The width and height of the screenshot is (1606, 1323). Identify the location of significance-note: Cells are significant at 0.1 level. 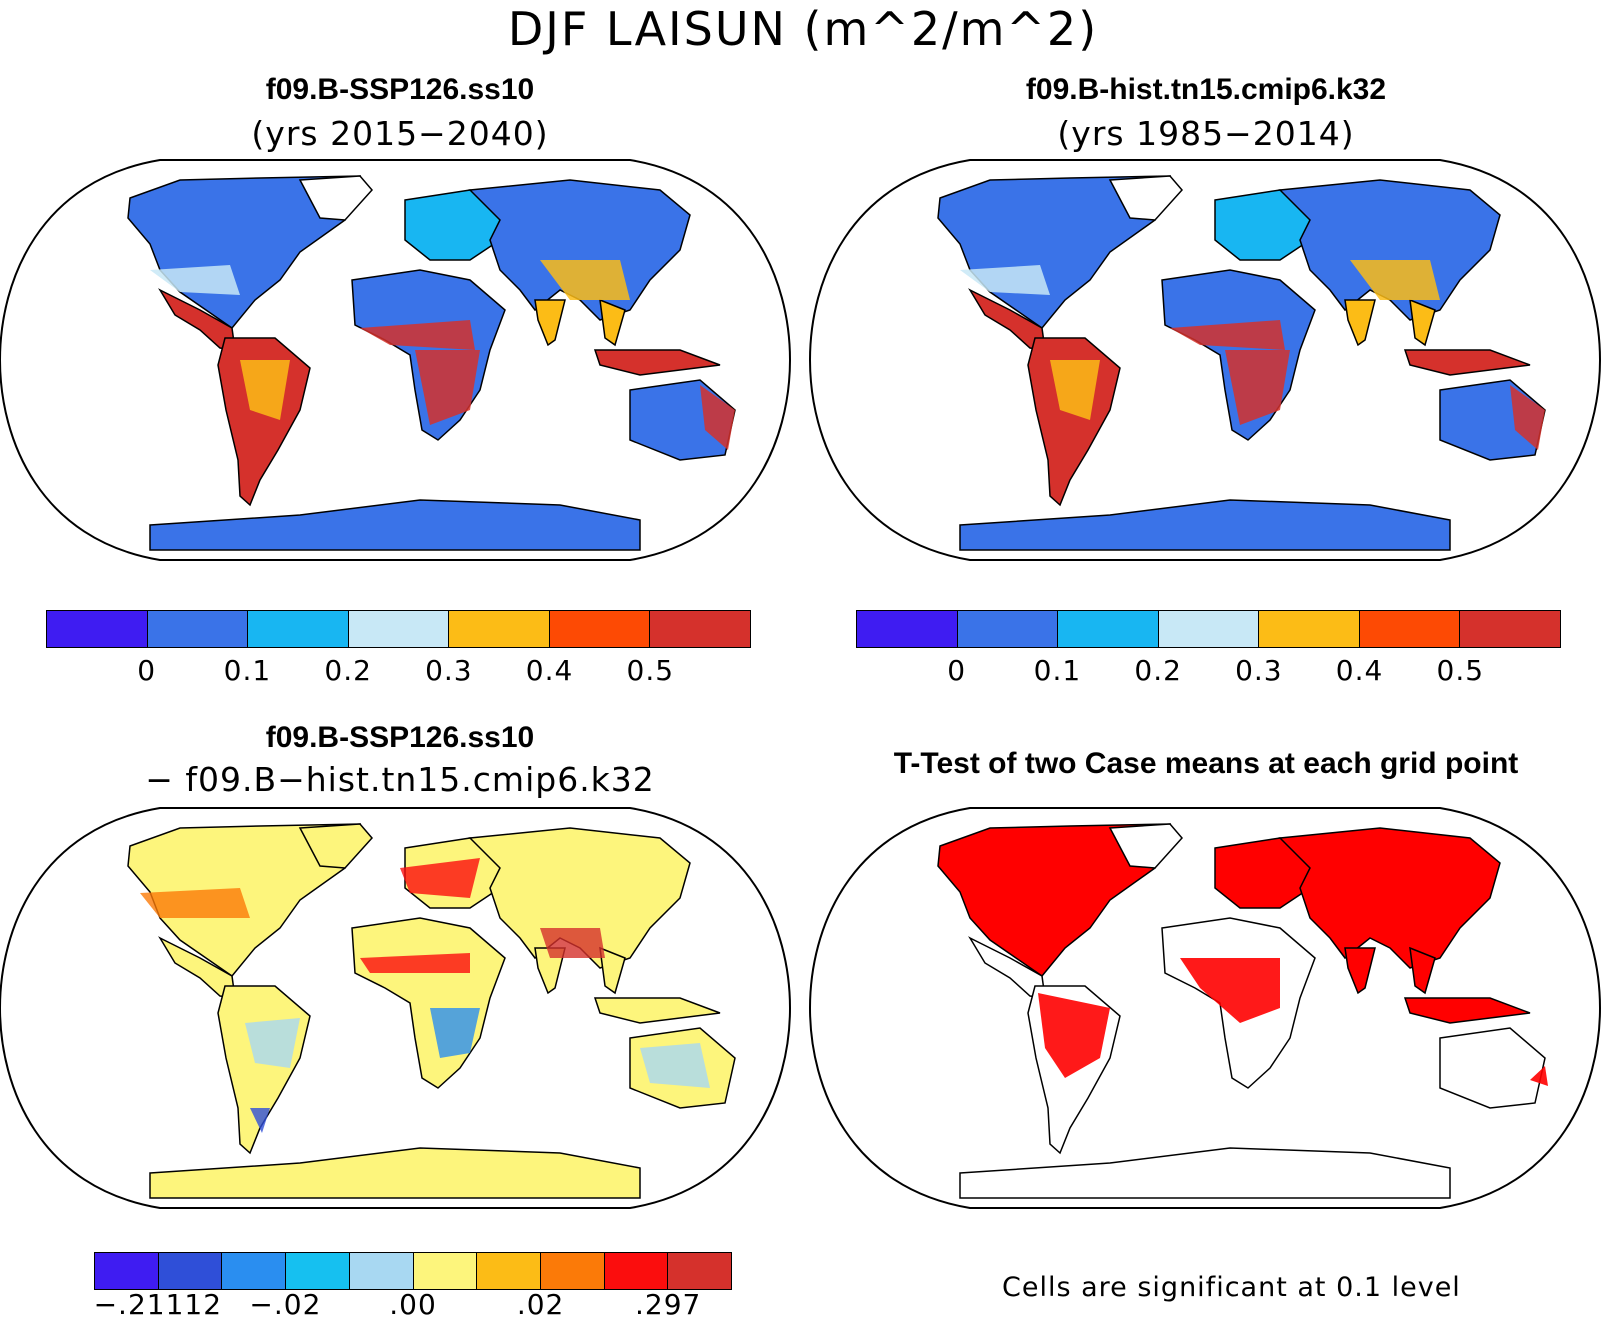
(1231, 1287).